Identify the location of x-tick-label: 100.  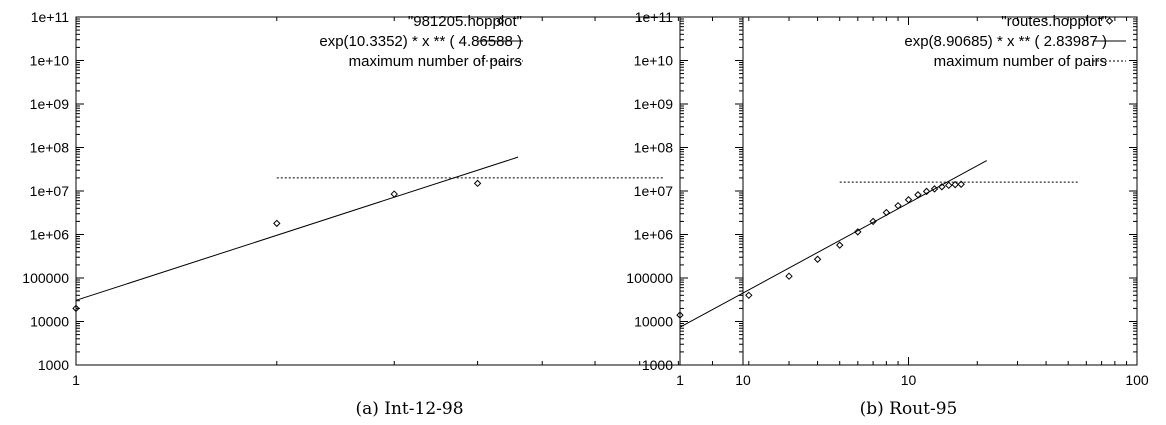
(1137, 380).